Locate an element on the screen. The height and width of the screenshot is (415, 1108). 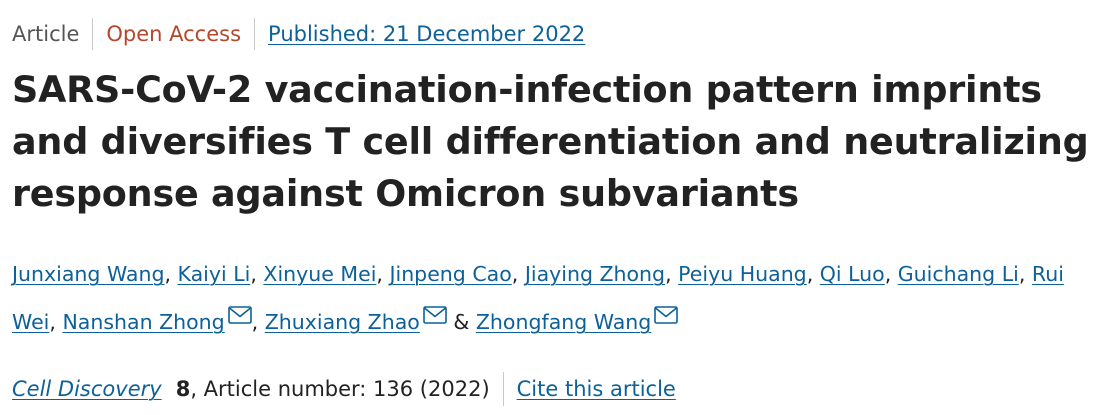
article-number: , Article number: 136 (2022) is located at coordinates (340, 389).